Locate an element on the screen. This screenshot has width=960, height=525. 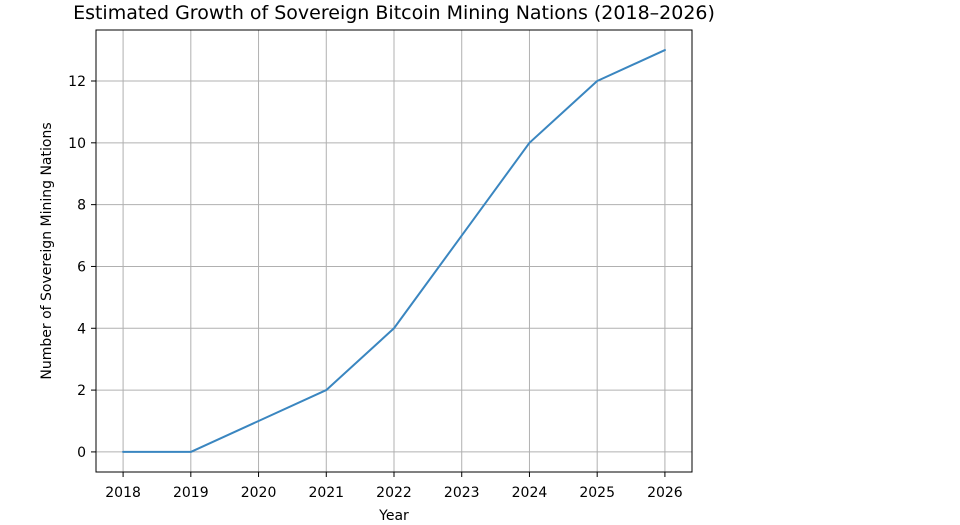
x-tick-label: 2025 is located at coordinates (597, 493).